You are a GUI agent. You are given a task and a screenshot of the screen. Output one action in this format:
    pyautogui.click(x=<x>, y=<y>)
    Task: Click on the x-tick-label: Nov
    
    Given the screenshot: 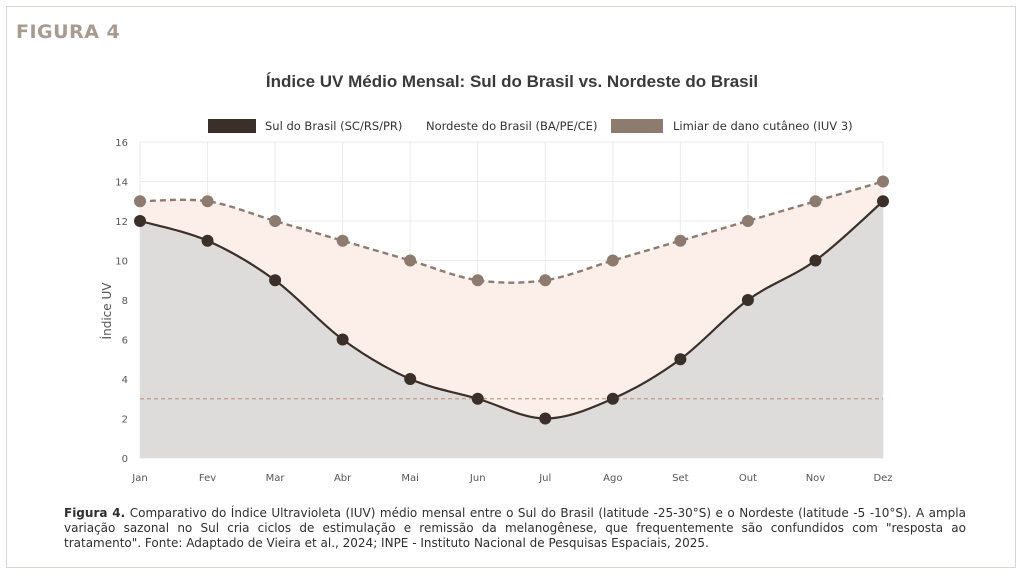 What is the action you would take?
    pyautogui.click(x=816, y=478)
    